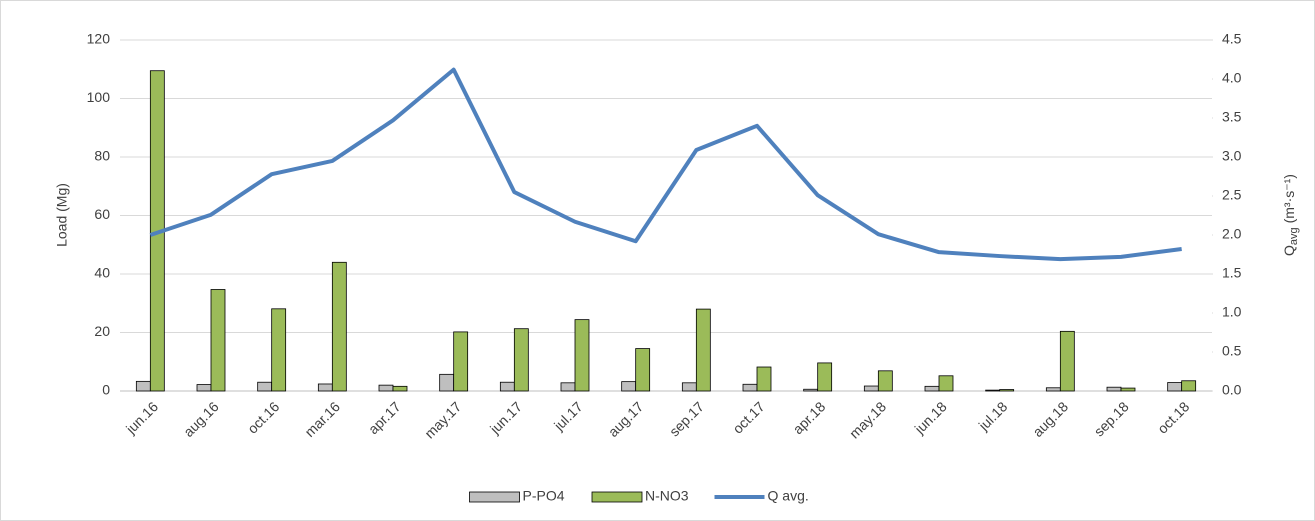 This screenshot has width=1315, height=521. Describe the element at coordinates (788, 496) in the screenshot. I see `legend-label: Q avg.` at that location.